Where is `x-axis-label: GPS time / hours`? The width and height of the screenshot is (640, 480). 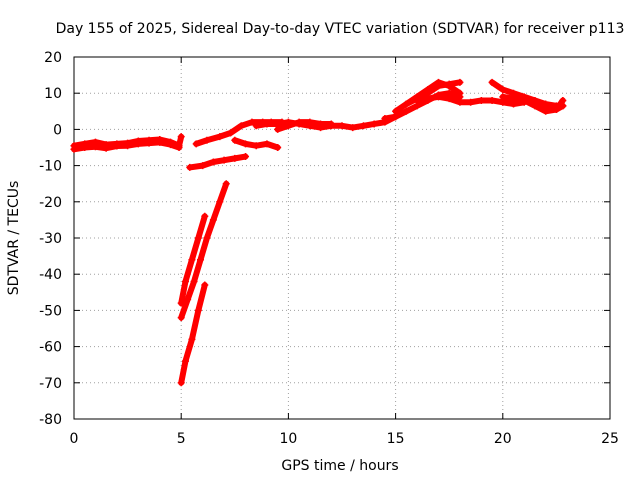
x-axis-label: GPS time / hours is located at coordinates (339, 466).